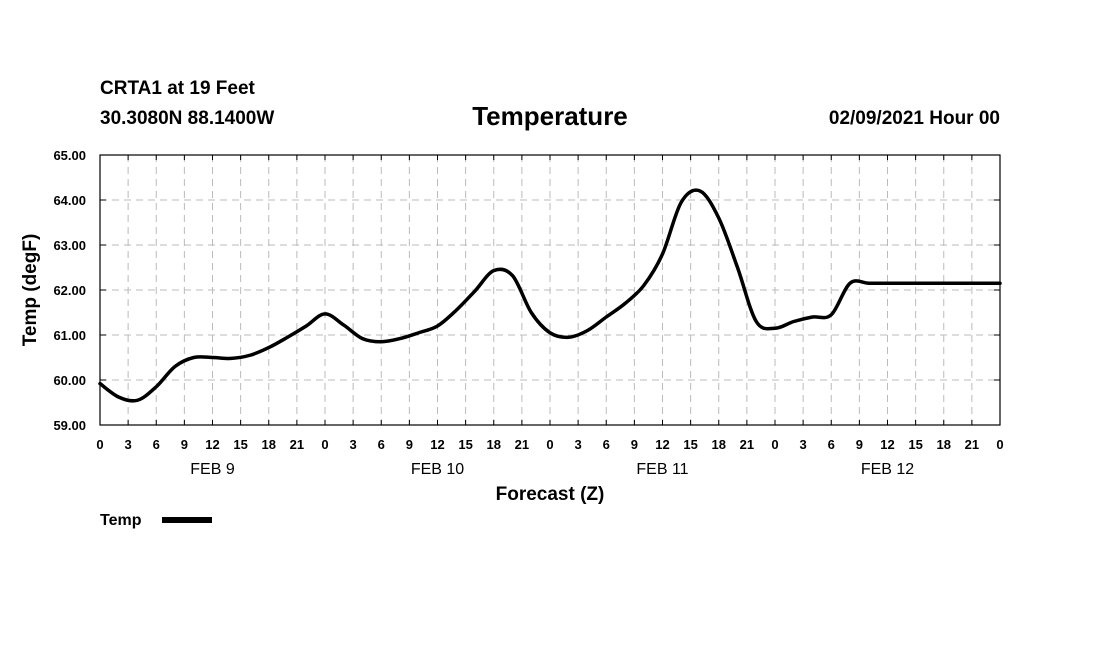 Image resolution: width=1100 pixels, height=650 pixels. What do you see at coordinates (69, 425) in the screenshot?
I see `y-tick-label: 59.00` at bounding box center [69, 425].